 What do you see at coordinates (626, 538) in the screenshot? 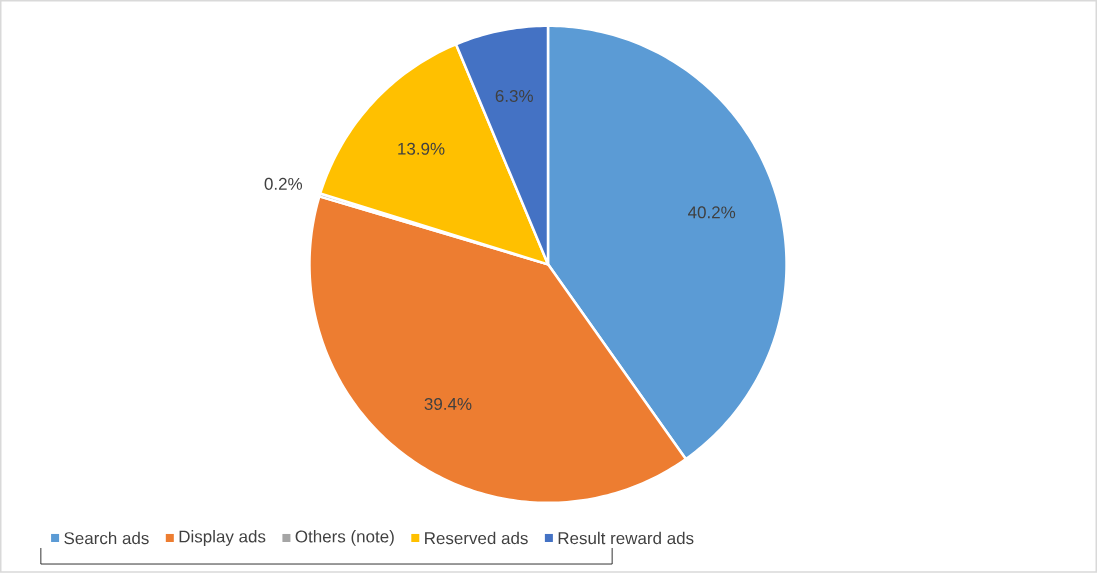
I see `legend-label: Result reward ads` at bounding box center [626, 538].